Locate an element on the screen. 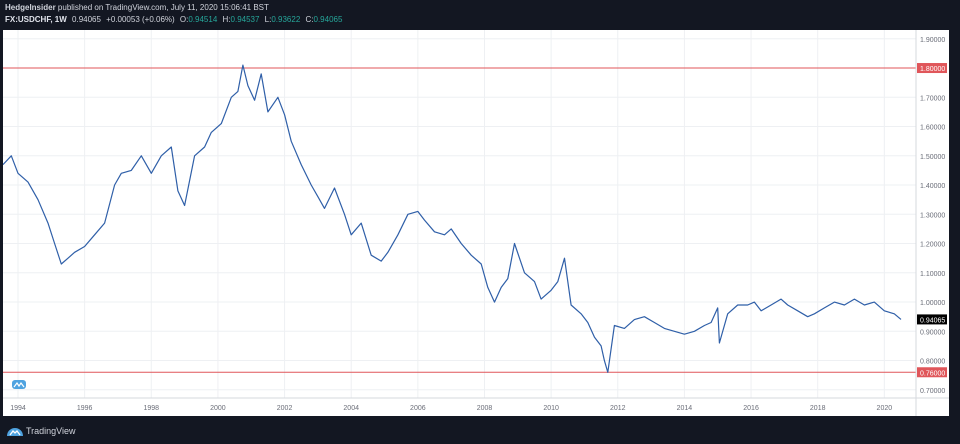 This screenshot has height=444, width=960. tradingview-watermark-icon is located at coordinates (19, 384).